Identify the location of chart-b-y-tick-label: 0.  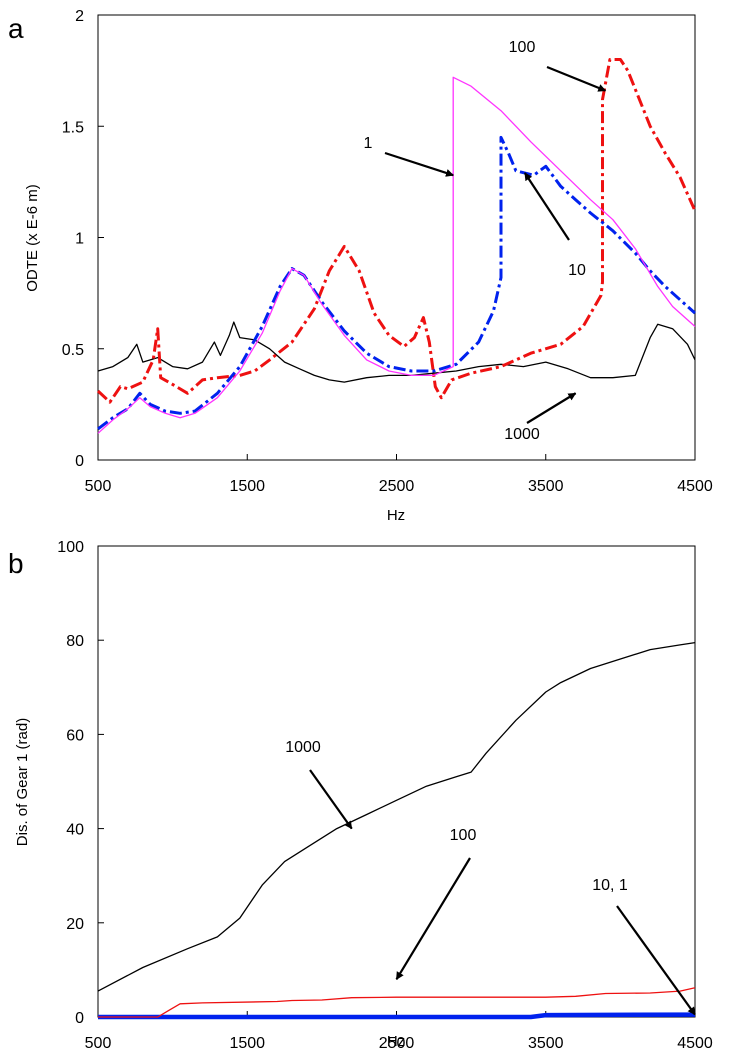
(79, 1018).